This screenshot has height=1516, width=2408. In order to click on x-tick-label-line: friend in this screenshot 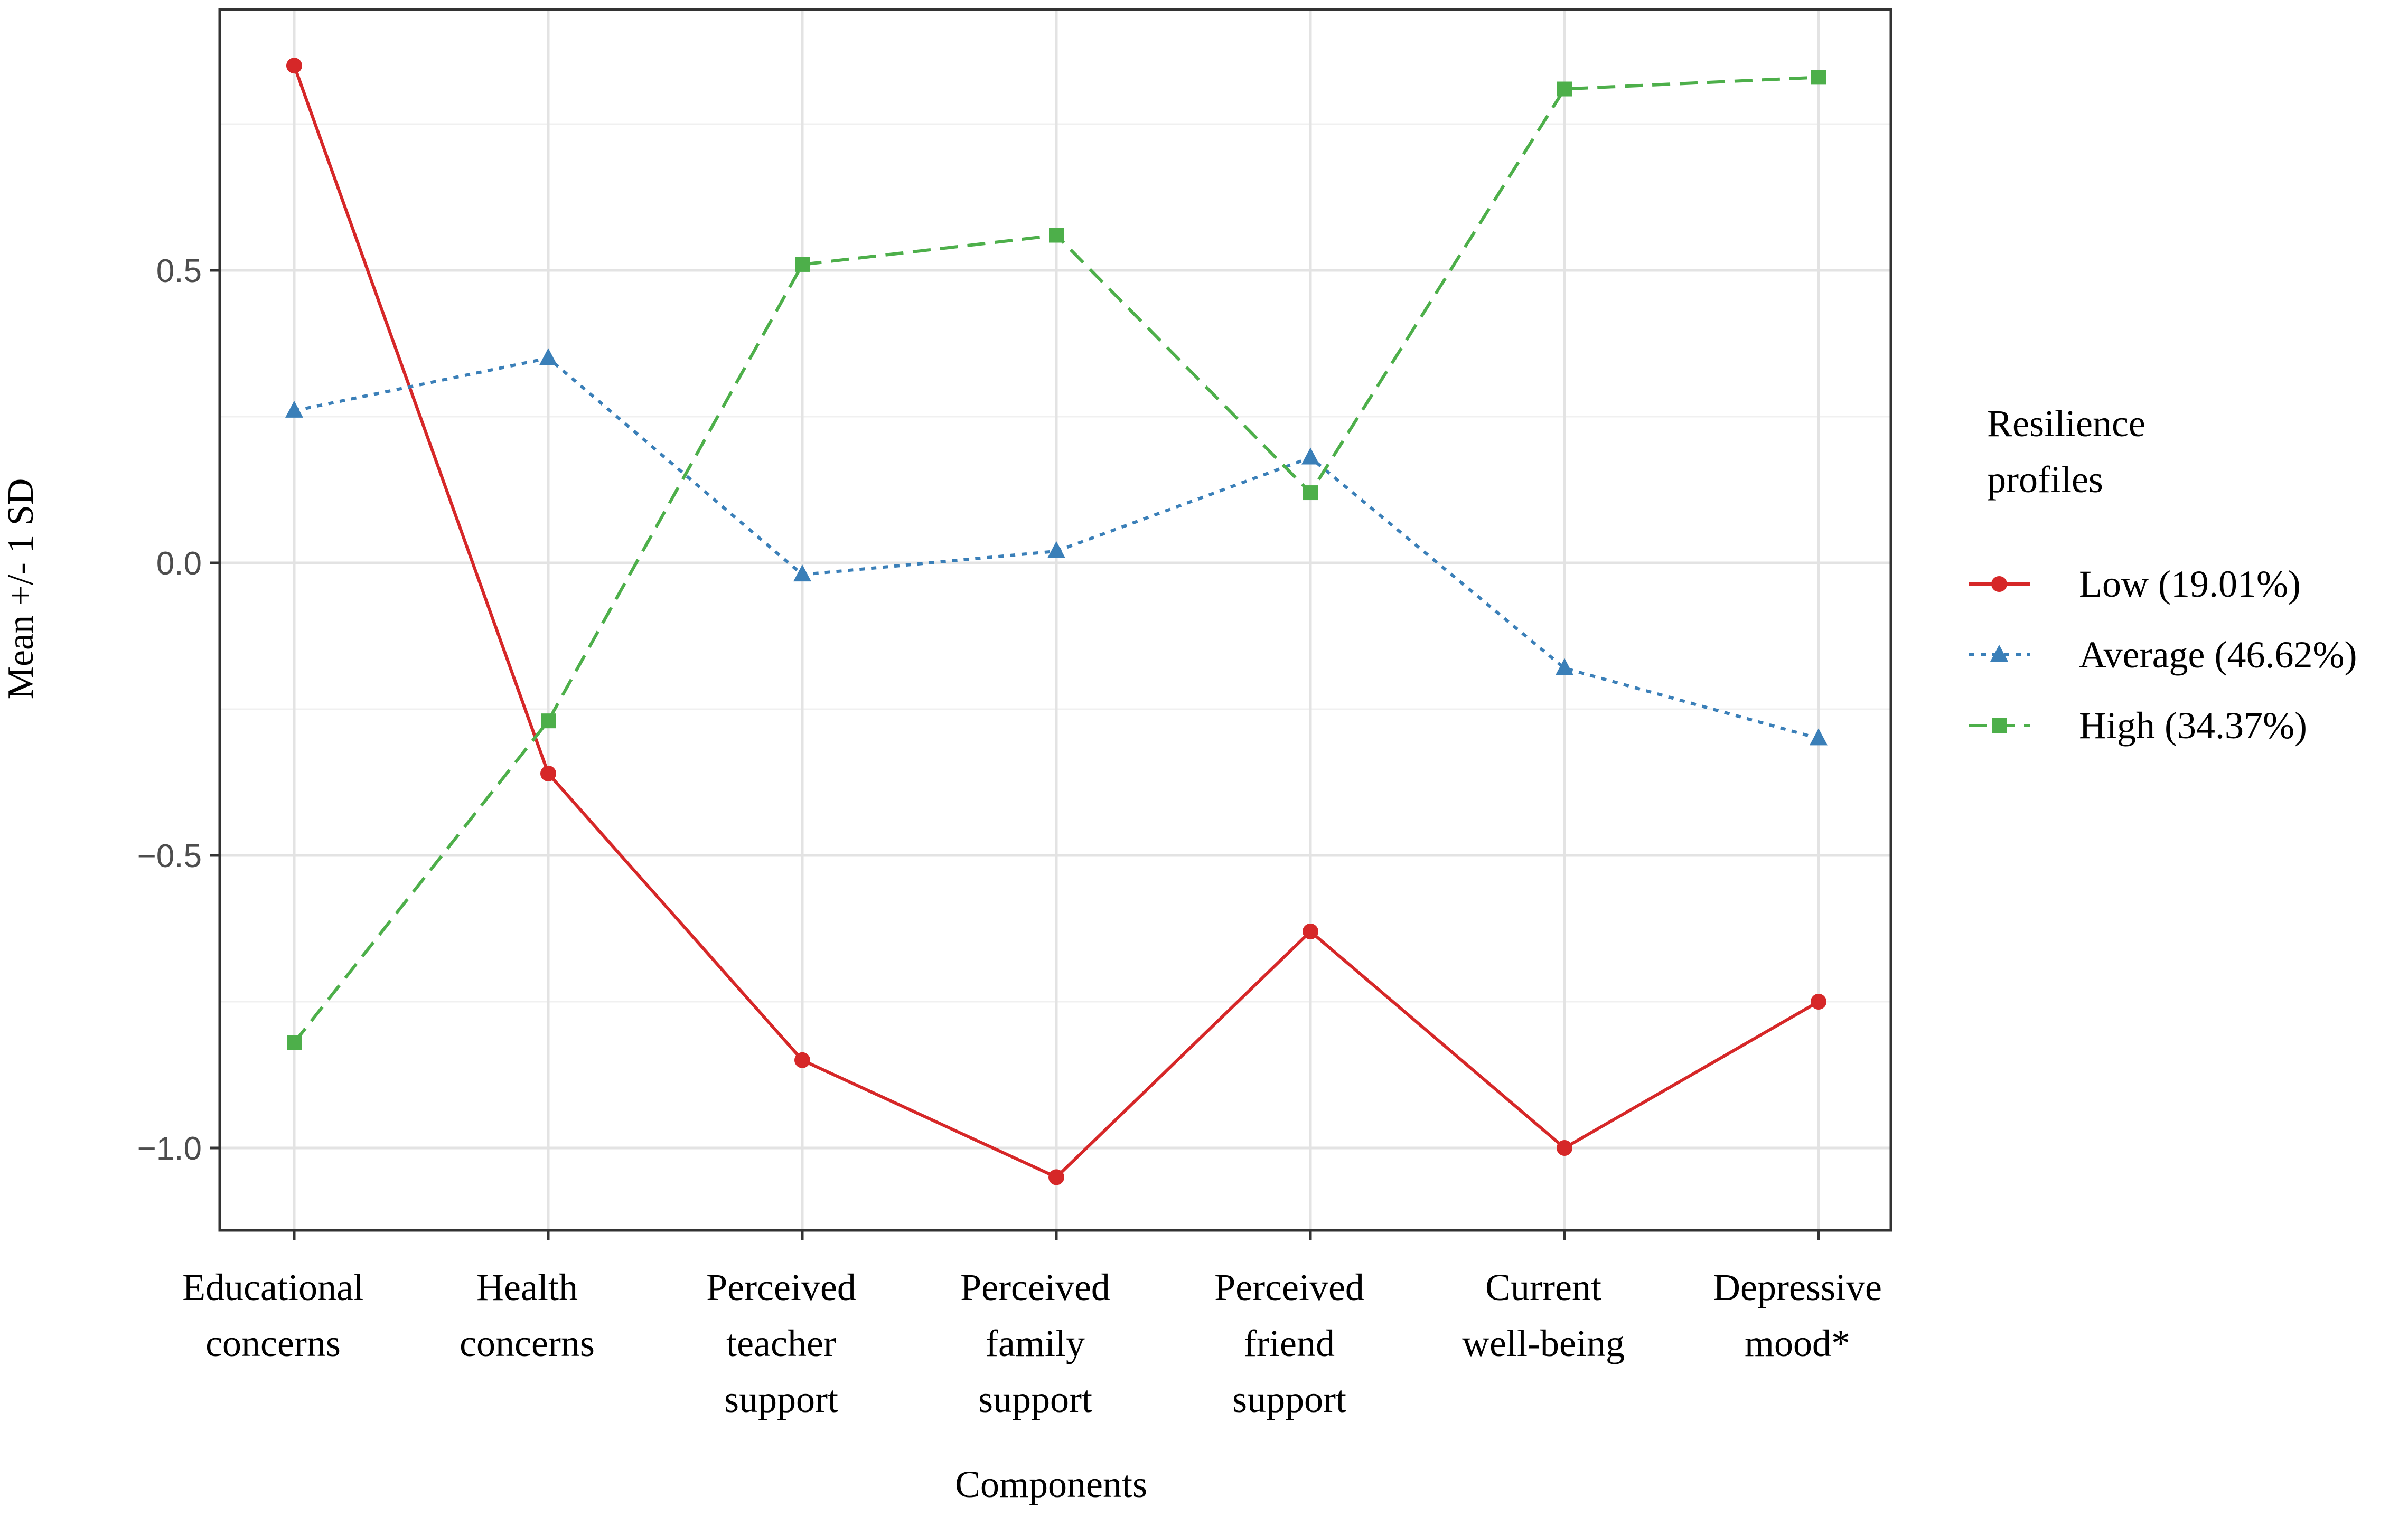, I will do `click(1289, 1343)`.